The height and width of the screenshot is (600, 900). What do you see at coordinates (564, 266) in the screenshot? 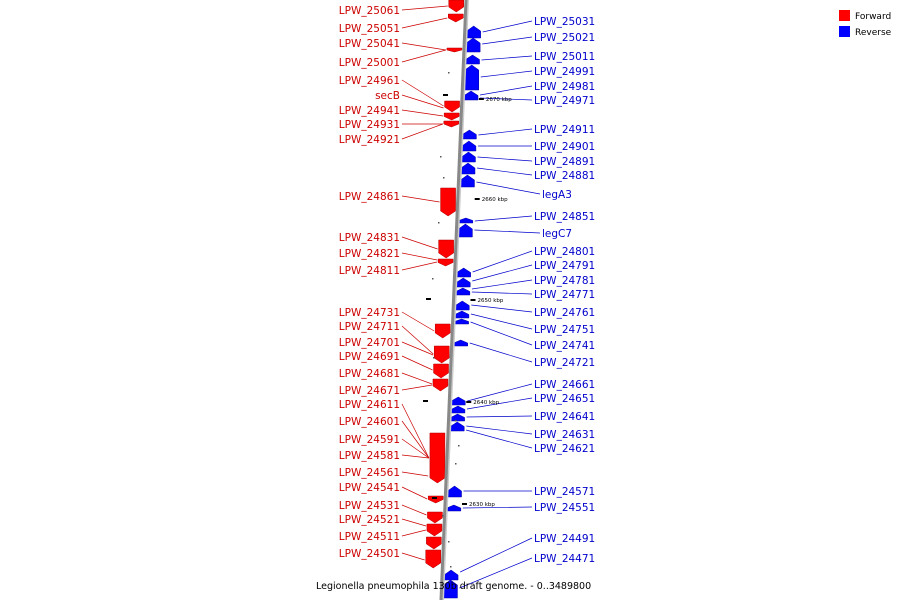
I see `reverse-gene-label: LPW_24791` at bounding box center [564, 266].